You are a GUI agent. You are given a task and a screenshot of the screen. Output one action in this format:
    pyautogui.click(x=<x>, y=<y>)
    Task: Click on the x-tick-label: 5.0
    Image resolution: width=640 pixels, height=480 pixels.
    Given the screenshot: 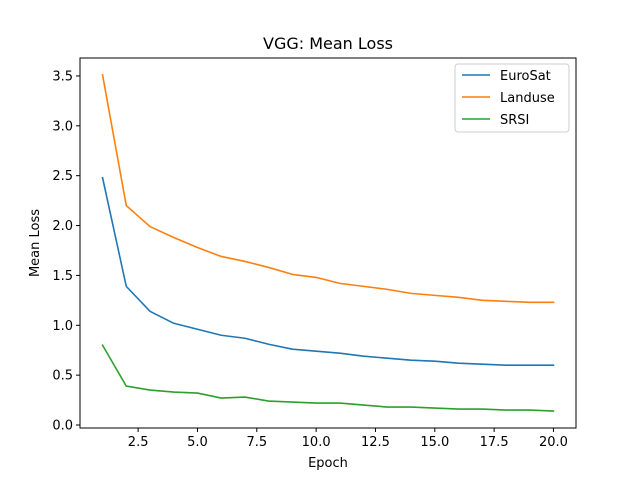 What is the action you would take?
    pyautogui.click(x=197, y=442)
    